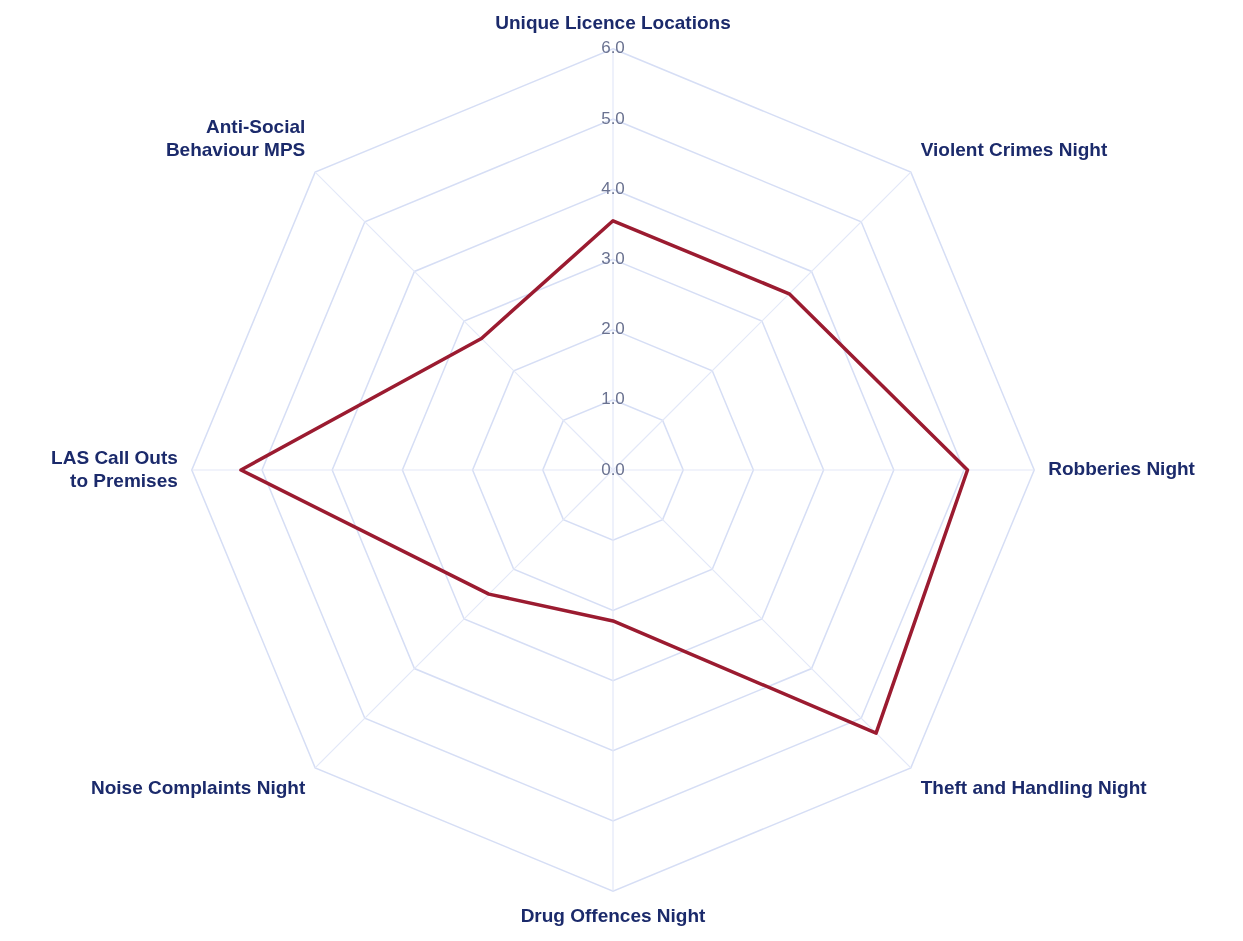 Image resolution: width=1243 pixels, height=941 pixels. Describe the element at coordinates (613, 118) in the screenshot. I see `y-tick-label: 5.0` at that location.